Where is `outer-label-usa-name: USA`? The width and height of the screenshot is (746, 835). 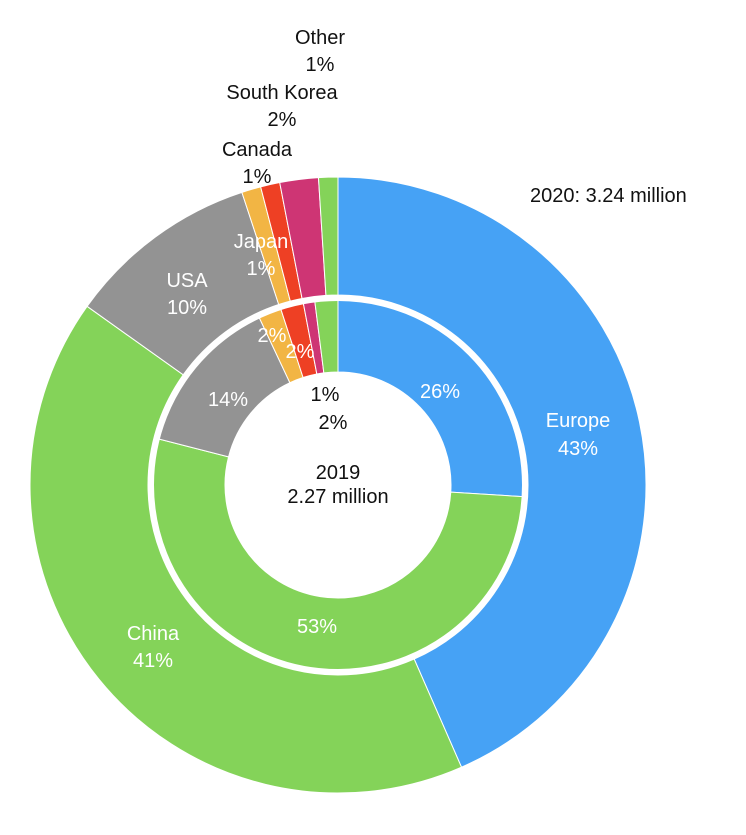 outer-label-usa-name: USA is located at coordinates (187, 281).